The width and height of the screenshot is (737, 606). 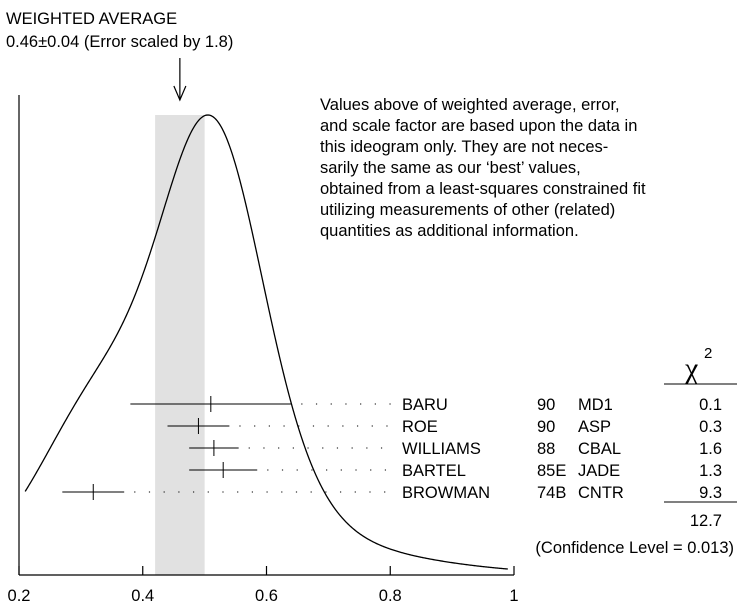 What do you see at coordinates (599, 471) in the screenshot?
I see `experiment-label: JADE` at bounding box center [599, 471].